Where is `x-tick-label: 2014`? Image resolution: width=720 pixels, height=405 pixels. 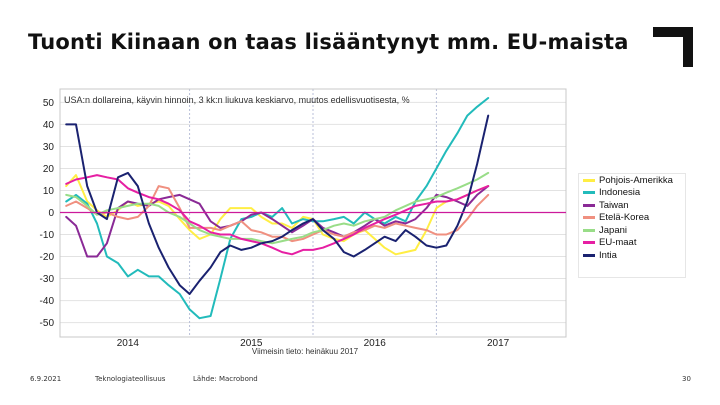
x-tick-label: 2014 is located at coordinates (128, 343).